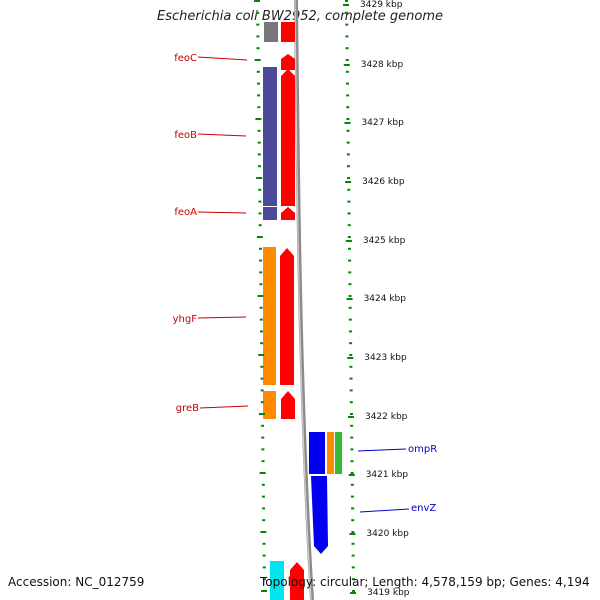 The width and height of the screenshot is (600, 600). Describe the element at coordinates (388, 593) in the screenshot. I see `scale-label: 3419 kbp` at that location.